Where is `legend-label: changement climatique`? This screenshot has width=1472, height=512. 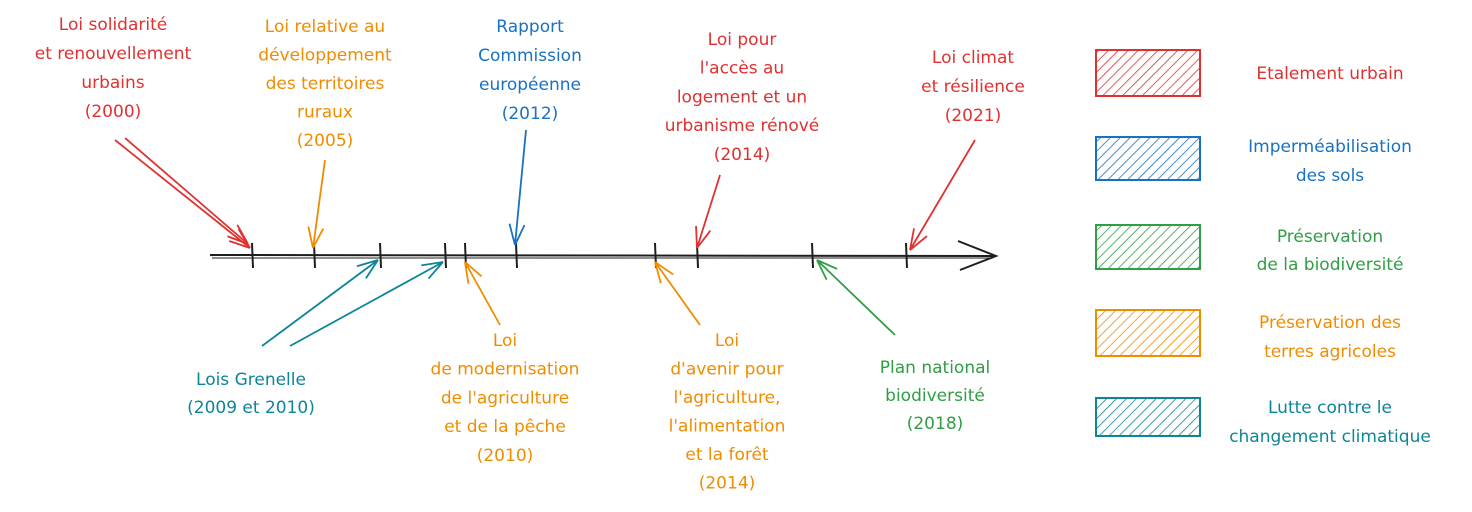
legend-label: changement climatique is located at coordinates (1330, 437).